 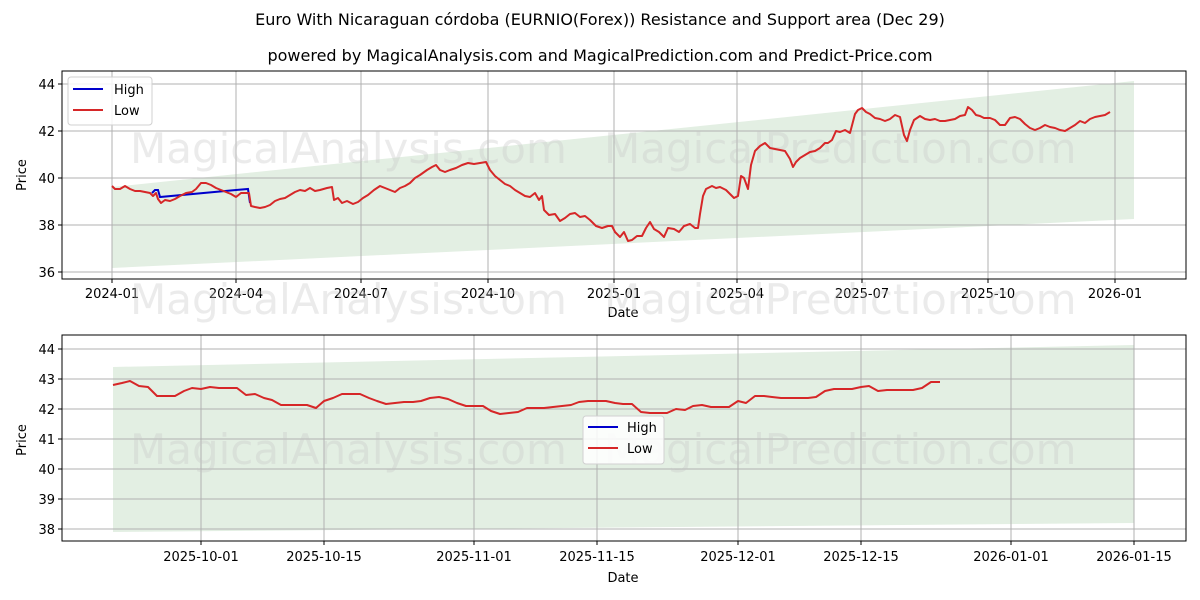 What do you see at coordinates (1115, 294) in the screenshot?
I see `x-tick-label: 2026-01` at bounding box center [1115, 294].